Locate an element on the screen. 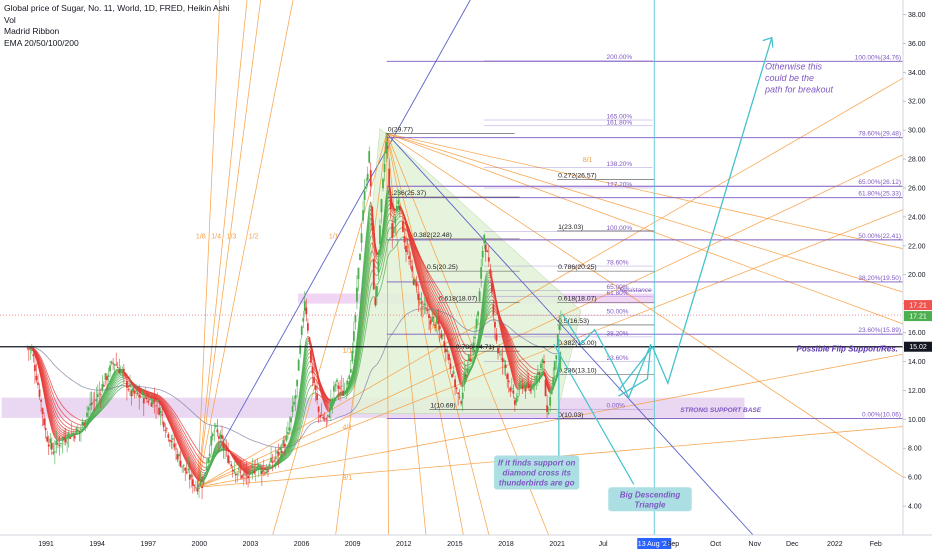 Image resolution: width=932 pixels, height=555 pixels. thunderbirds-note-line-0: If it finds support on is located at coordinates (536, 462).